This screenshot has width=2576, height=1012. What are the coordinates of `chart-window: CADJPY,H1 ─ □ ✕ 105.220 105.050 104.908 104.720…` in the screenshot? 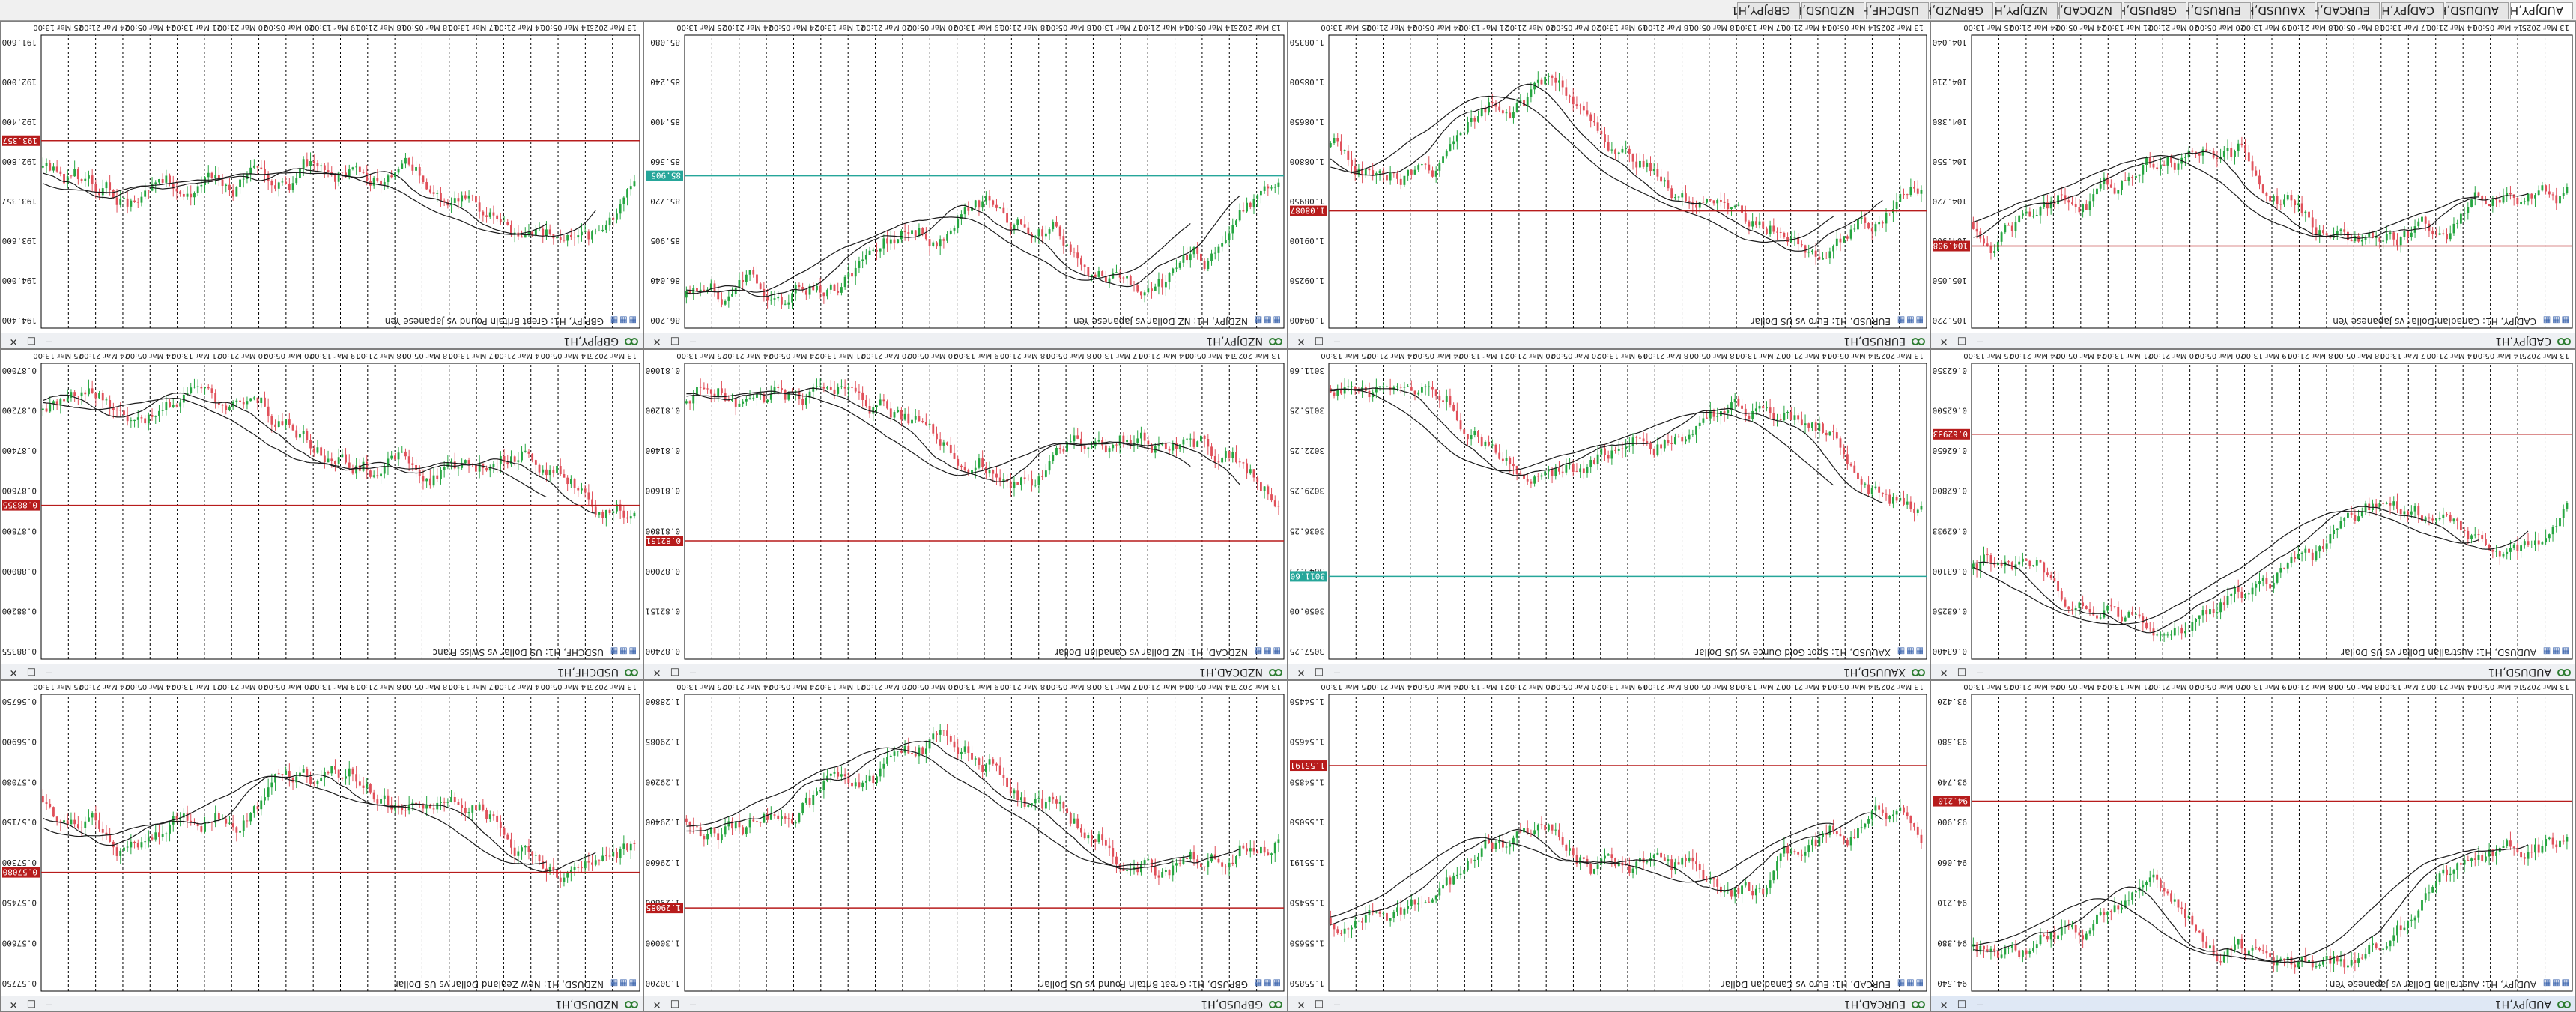 It's located at (2253, 185).